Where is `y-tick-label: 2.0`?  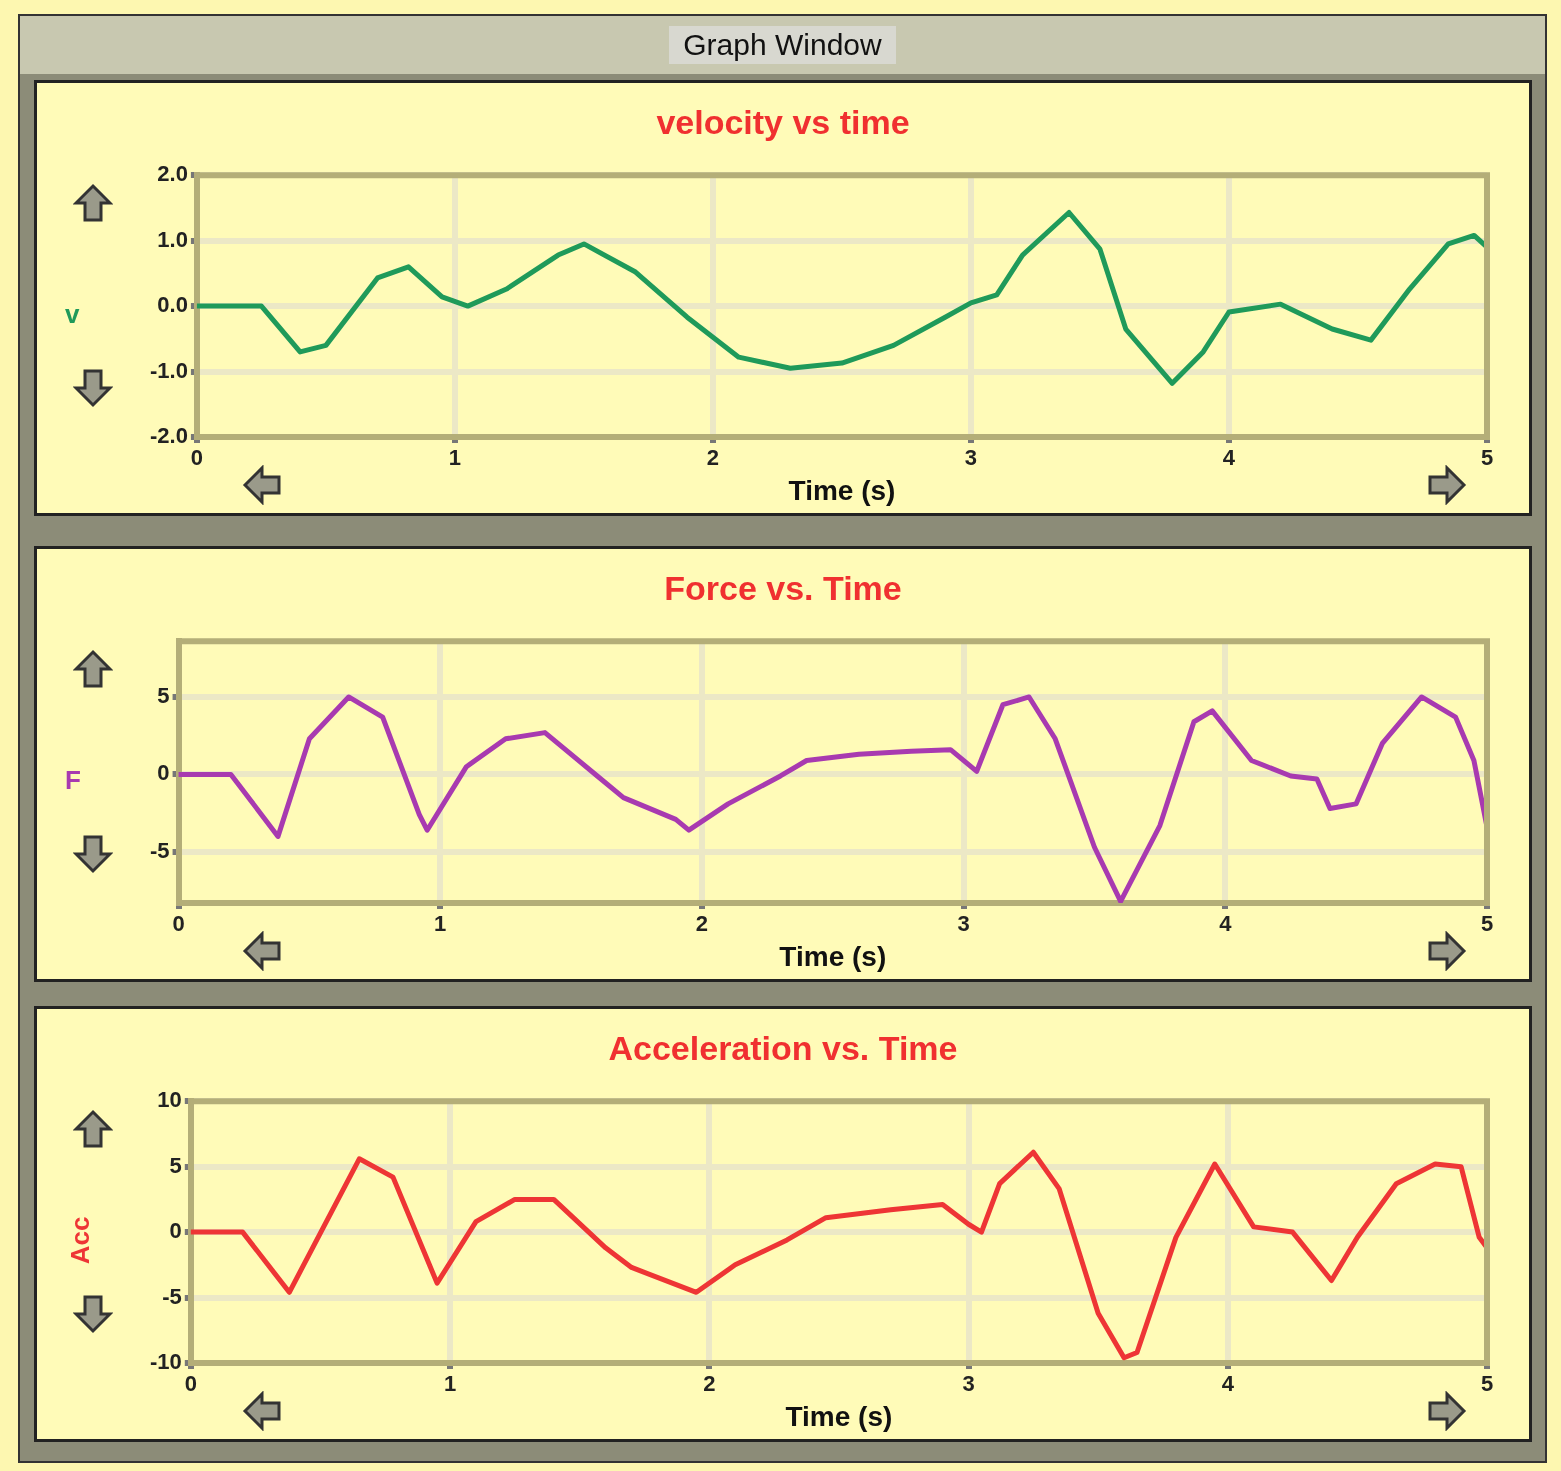 y-tick-label: 2.0 is located at coordinates (172, 174).